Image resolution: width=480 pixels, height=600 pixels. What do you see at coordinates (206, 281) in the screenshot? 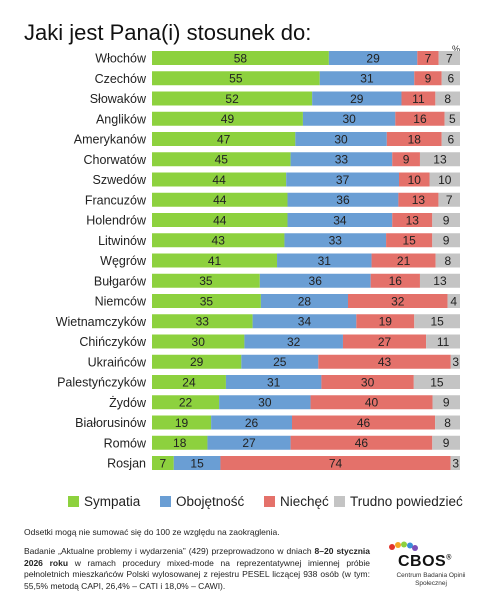
I see `value-label-bu-garow-sympatia: 35` at bounding box center [206, 281].